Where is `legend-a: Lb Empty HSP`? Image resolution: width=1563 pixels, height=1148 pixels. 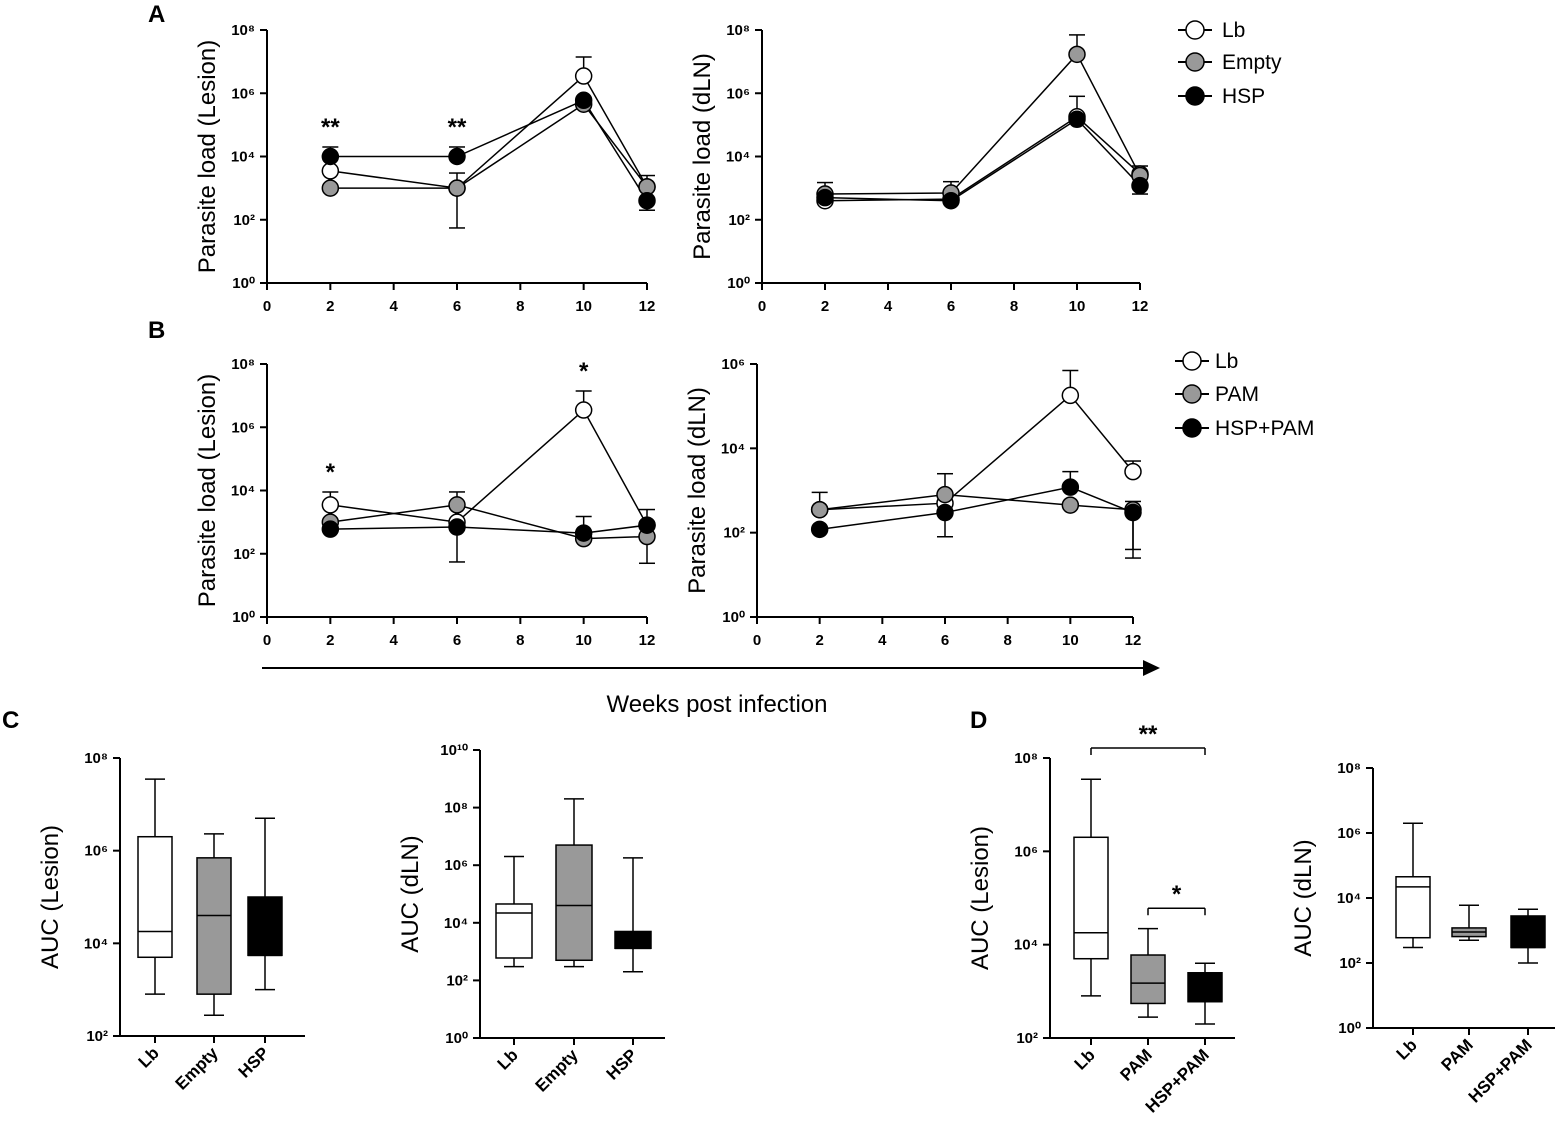
legend-a: Lb Empty HSP is located at coordinates (1230, 63).